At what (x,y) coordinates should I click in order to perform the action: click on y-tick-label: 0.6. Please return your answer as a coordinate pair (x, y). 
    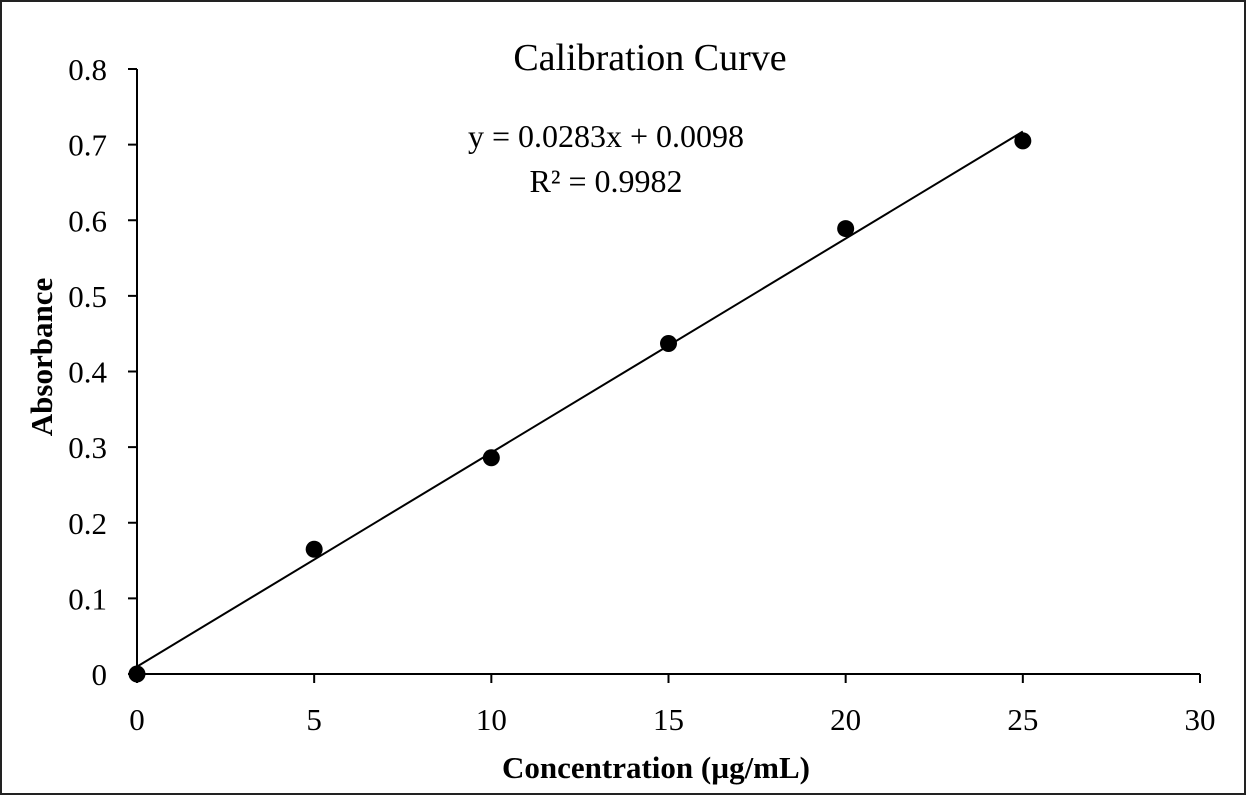
    Looking at the image, I should click on (87, 220).